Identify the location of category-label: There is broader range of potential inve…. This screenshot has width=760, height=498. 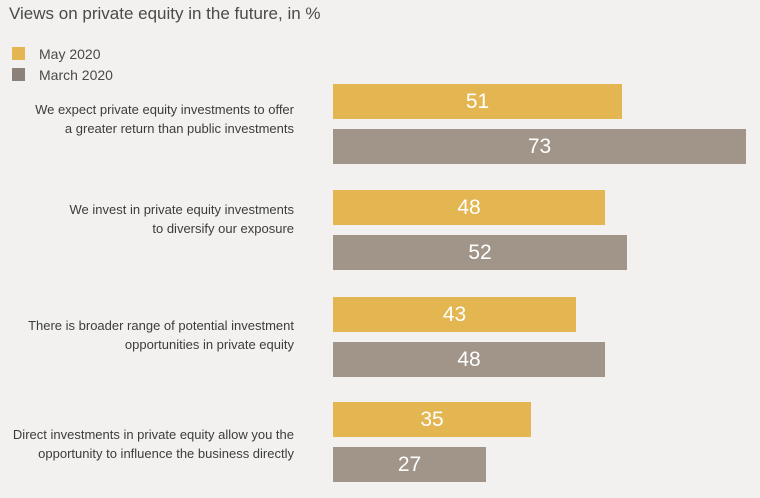
(161, 335).